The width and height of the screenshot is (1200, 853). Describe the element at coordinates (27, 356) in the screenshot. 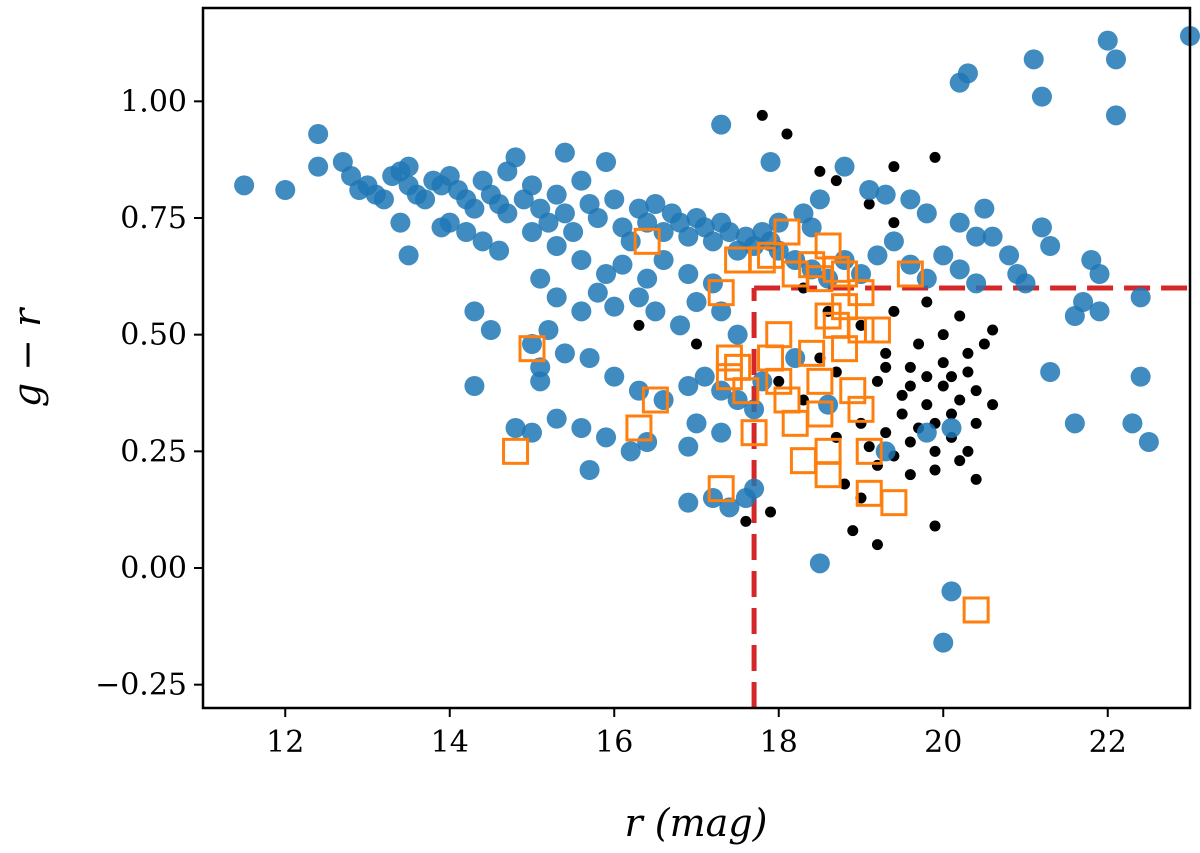

I see `y-axis-label: g − r` at that location.